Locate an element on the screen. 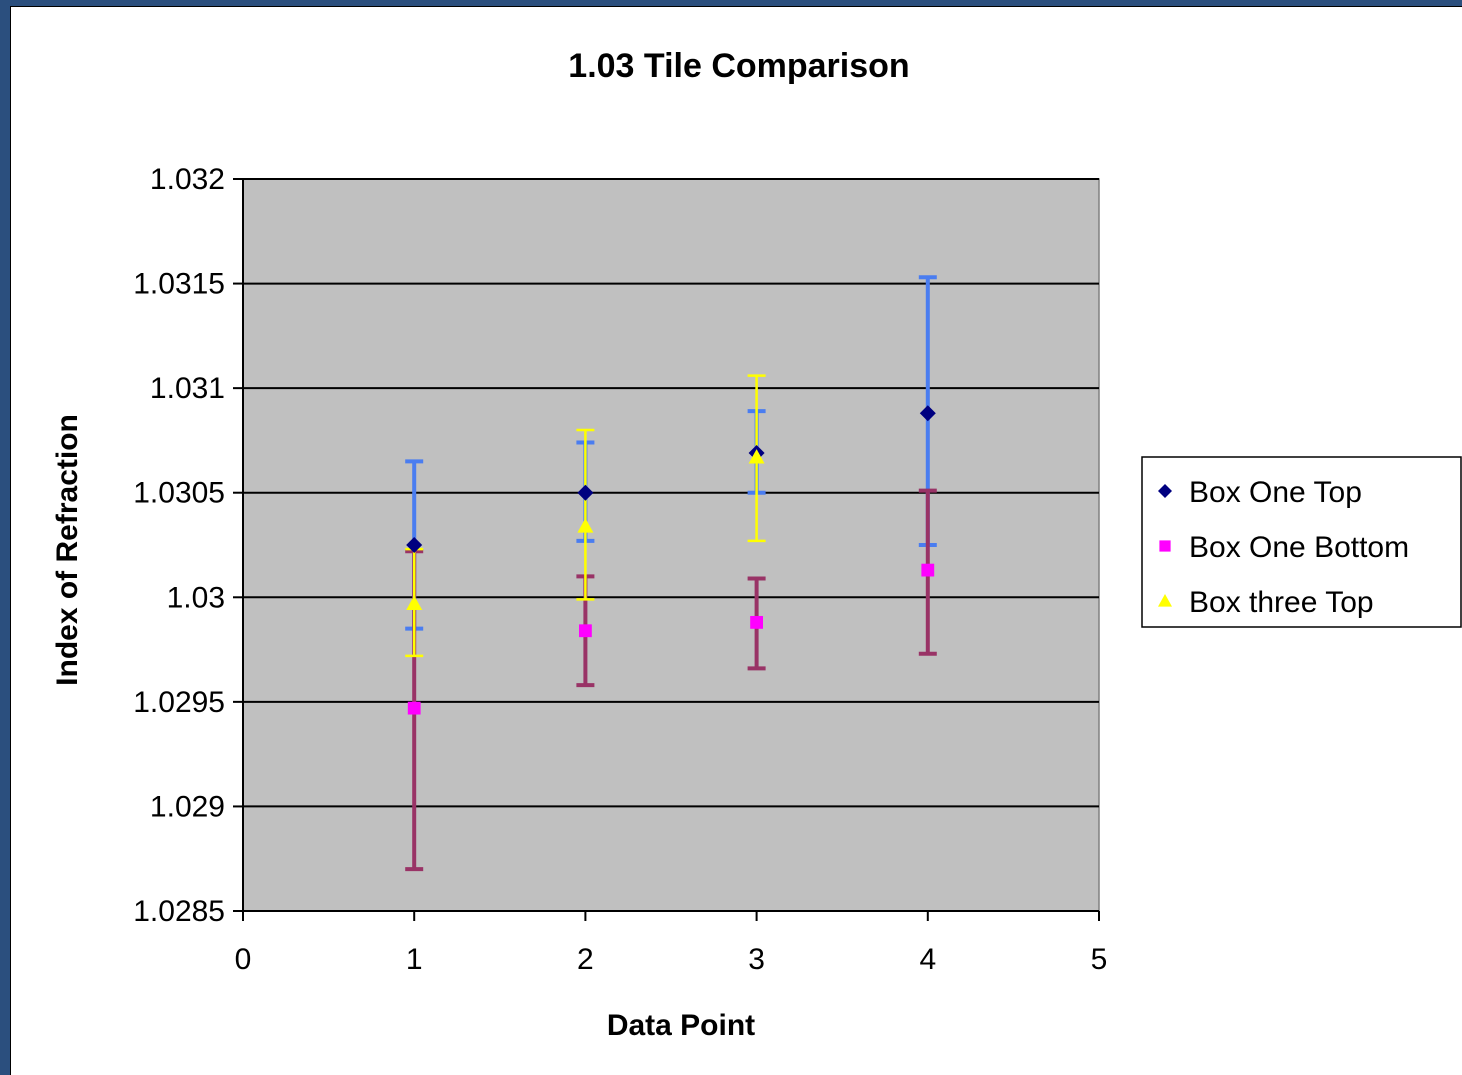  legend-label-box-one-top: Box One Top is located at coordinates (1275, 492).